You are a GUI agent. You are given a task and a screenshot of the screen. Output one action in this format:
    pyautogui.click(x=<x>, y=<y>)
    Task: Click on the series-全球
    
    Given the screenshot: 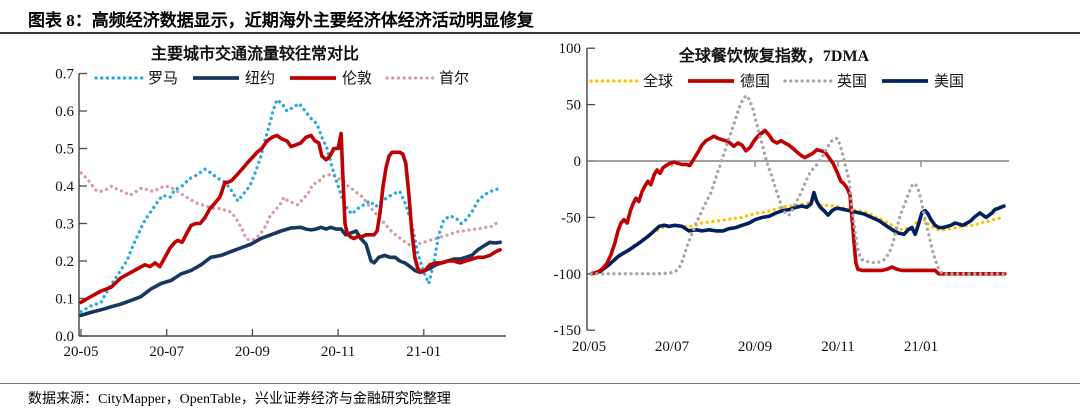 What is the action you would take?
    pyautogui.click(x=797, y=235)
    